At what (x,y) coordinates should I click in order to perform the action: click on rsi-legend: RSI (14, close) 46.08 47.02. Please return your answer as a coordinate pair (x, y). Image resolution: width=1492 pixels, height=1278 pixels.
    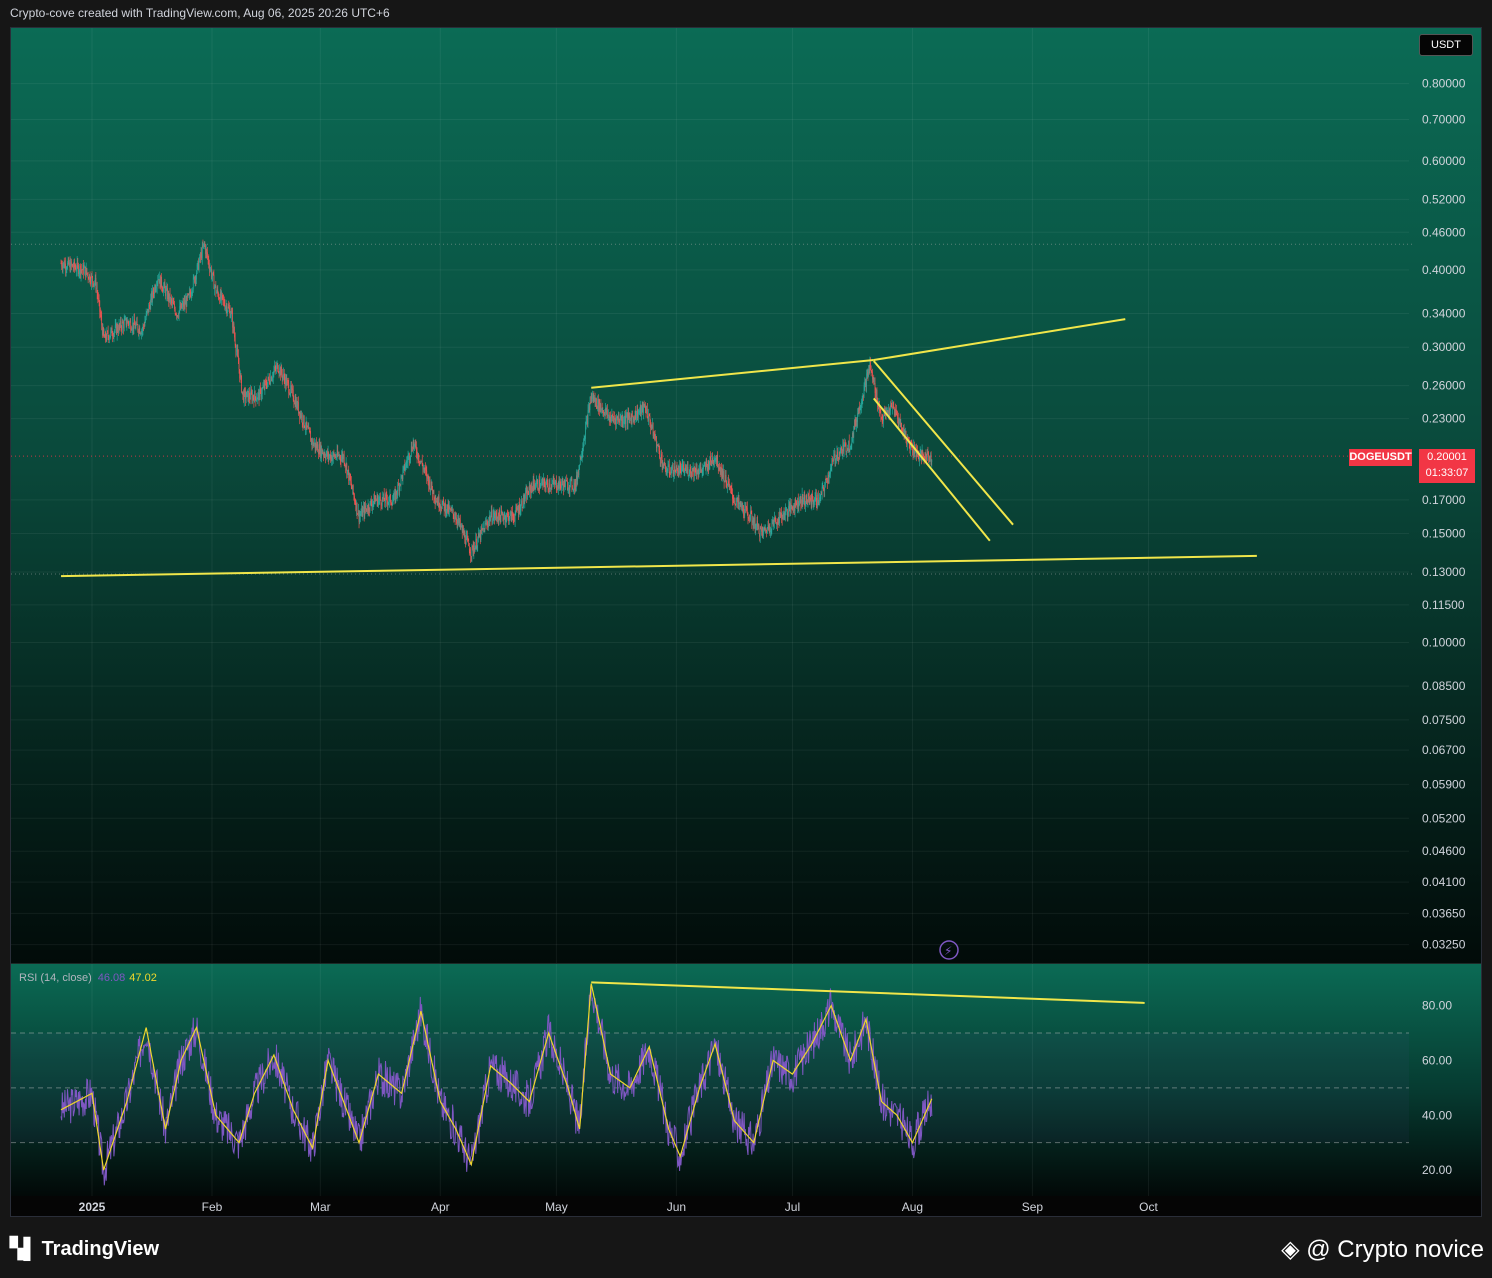
    Looking at the image, I should click on (88, 978).